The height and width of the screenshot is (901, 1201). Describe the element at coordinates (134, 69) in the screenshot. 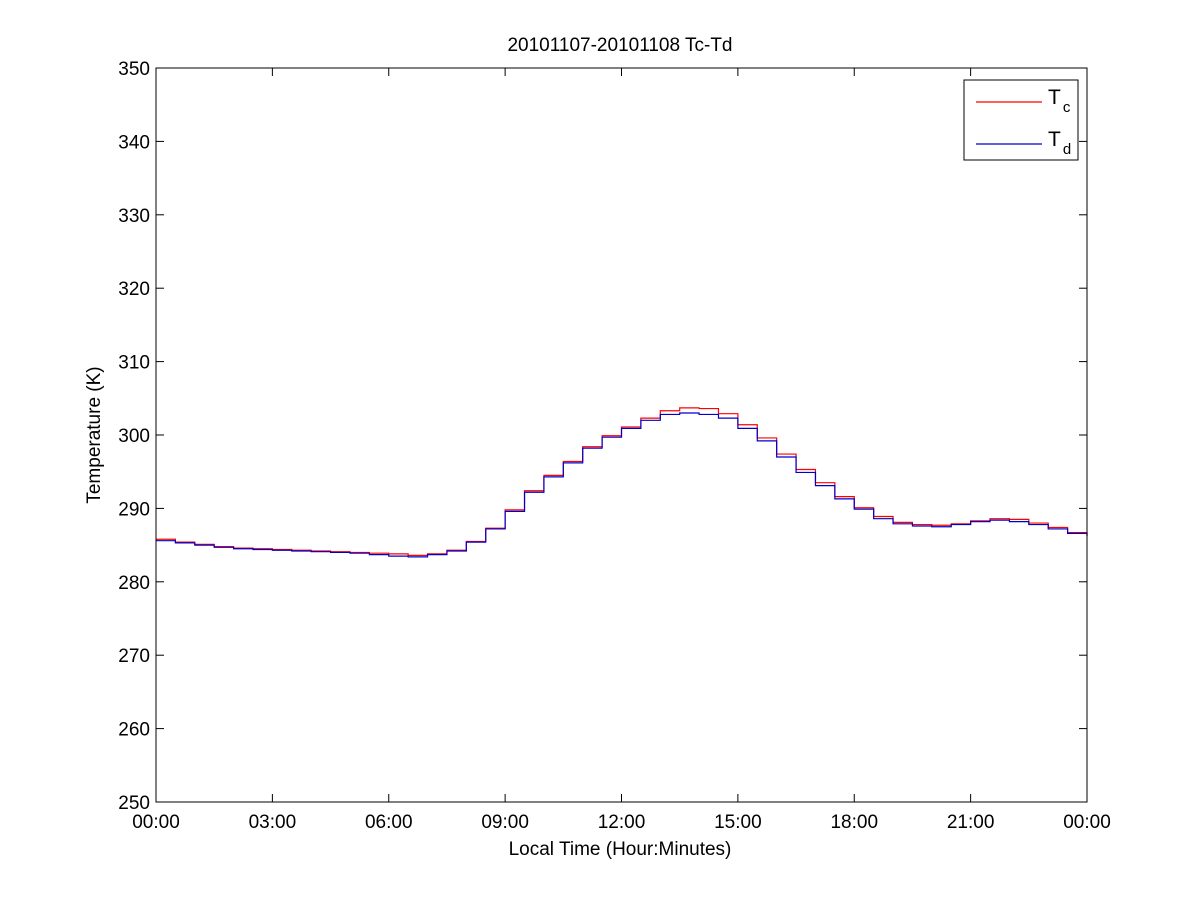

I see `y-tick-label: 350` at that location.